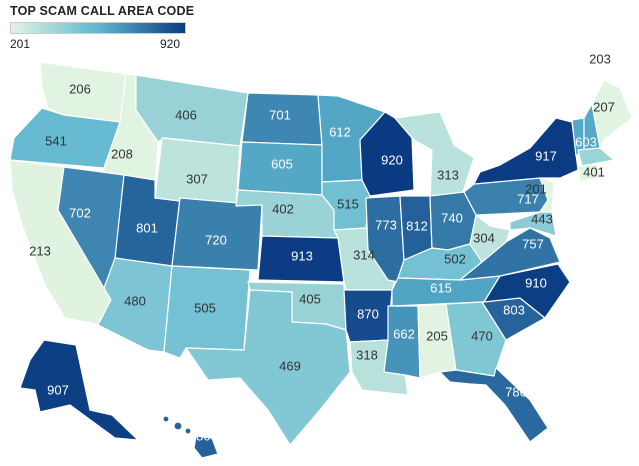 The image size is (639, 466). Describe the element at coordinates (367, 354) in the screenshot. I see `area-code-label-la: 318` at that location.